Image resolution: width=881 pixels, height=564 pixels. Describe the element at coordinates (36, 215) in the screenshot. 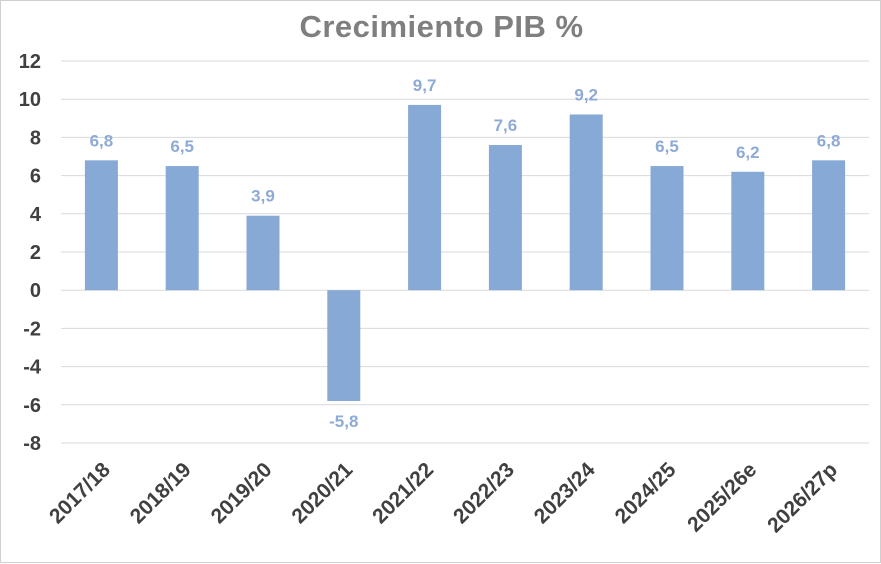

I see `y-tick-label: 4` at that location.